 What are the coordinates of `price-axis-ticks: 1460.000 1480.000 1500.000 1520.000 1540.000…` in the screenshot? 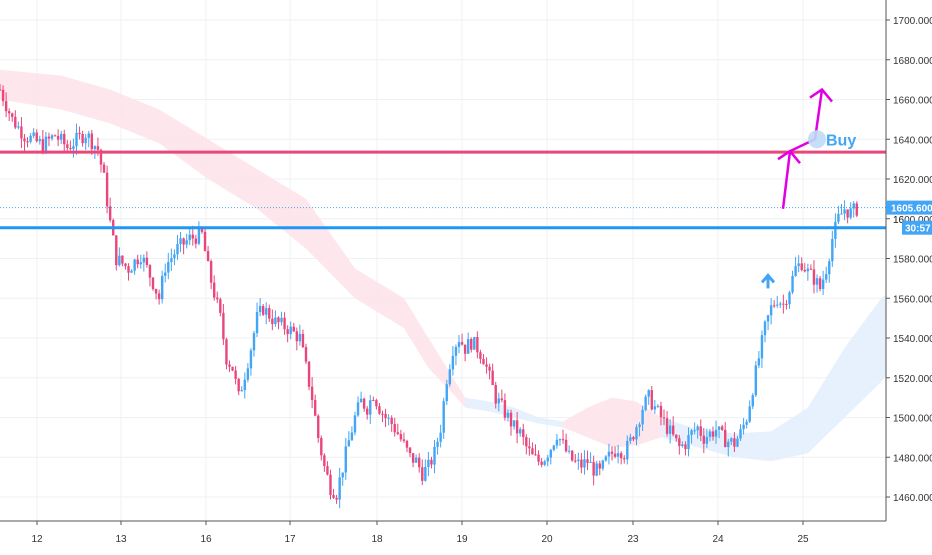 It's located at (909, 260).